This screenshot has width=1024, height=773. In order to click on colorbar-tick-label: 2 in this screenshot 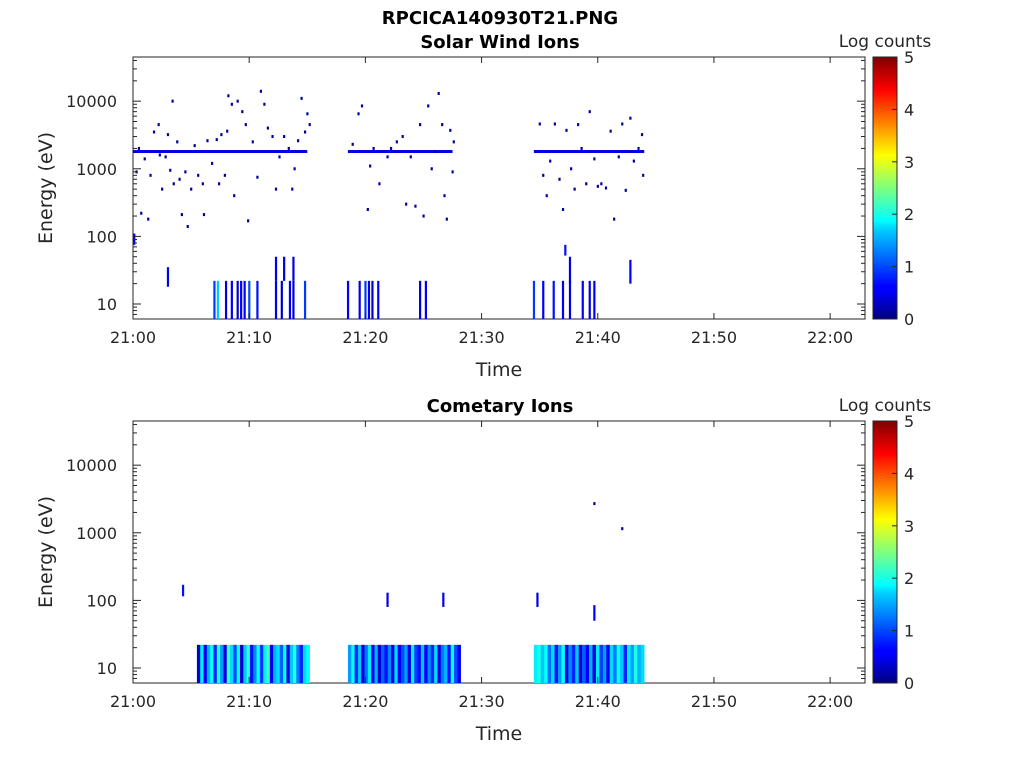, I will do `click(909, 578)`.